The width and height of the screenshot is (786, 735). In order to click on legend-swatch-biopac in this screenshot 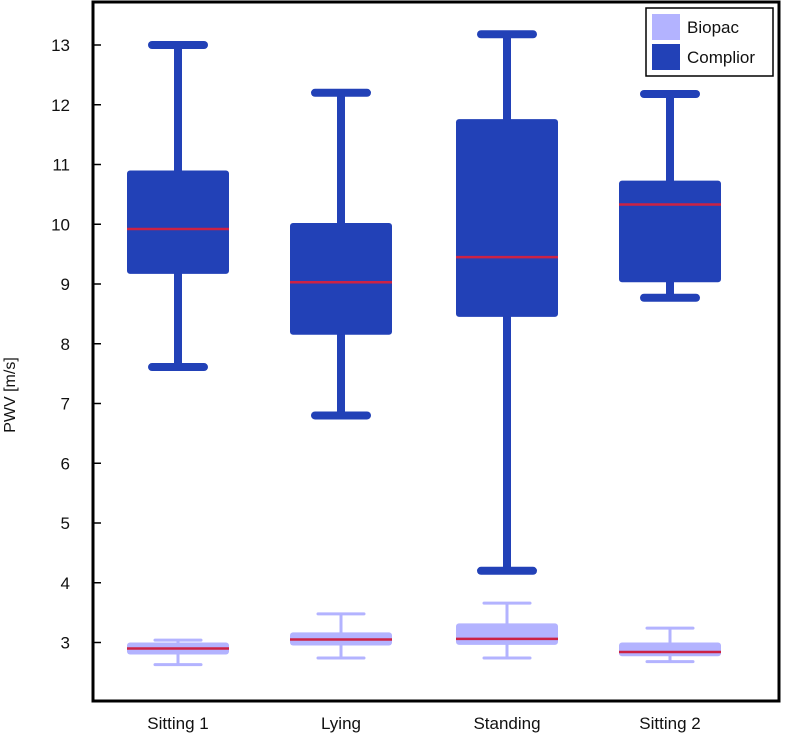, I will do `click(666, 27)`.